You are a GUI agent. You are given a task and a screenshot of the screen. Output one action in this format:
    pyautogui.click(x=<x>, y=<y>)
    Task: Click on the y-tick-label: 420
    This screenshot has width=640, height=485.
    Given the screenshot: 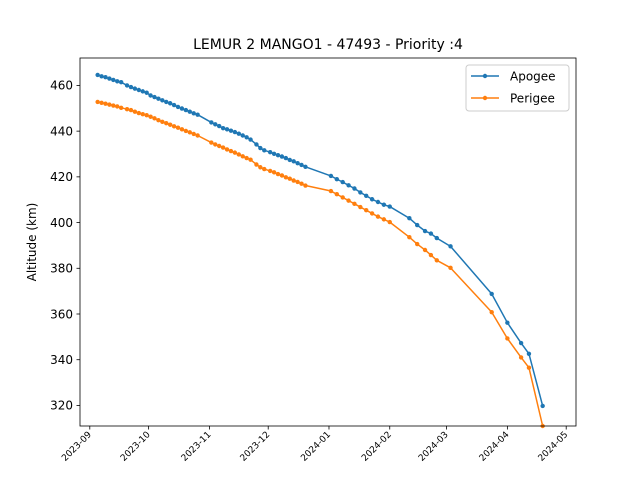 What is the action you would take?
    pyautogui.click(x=61, y=177)
    